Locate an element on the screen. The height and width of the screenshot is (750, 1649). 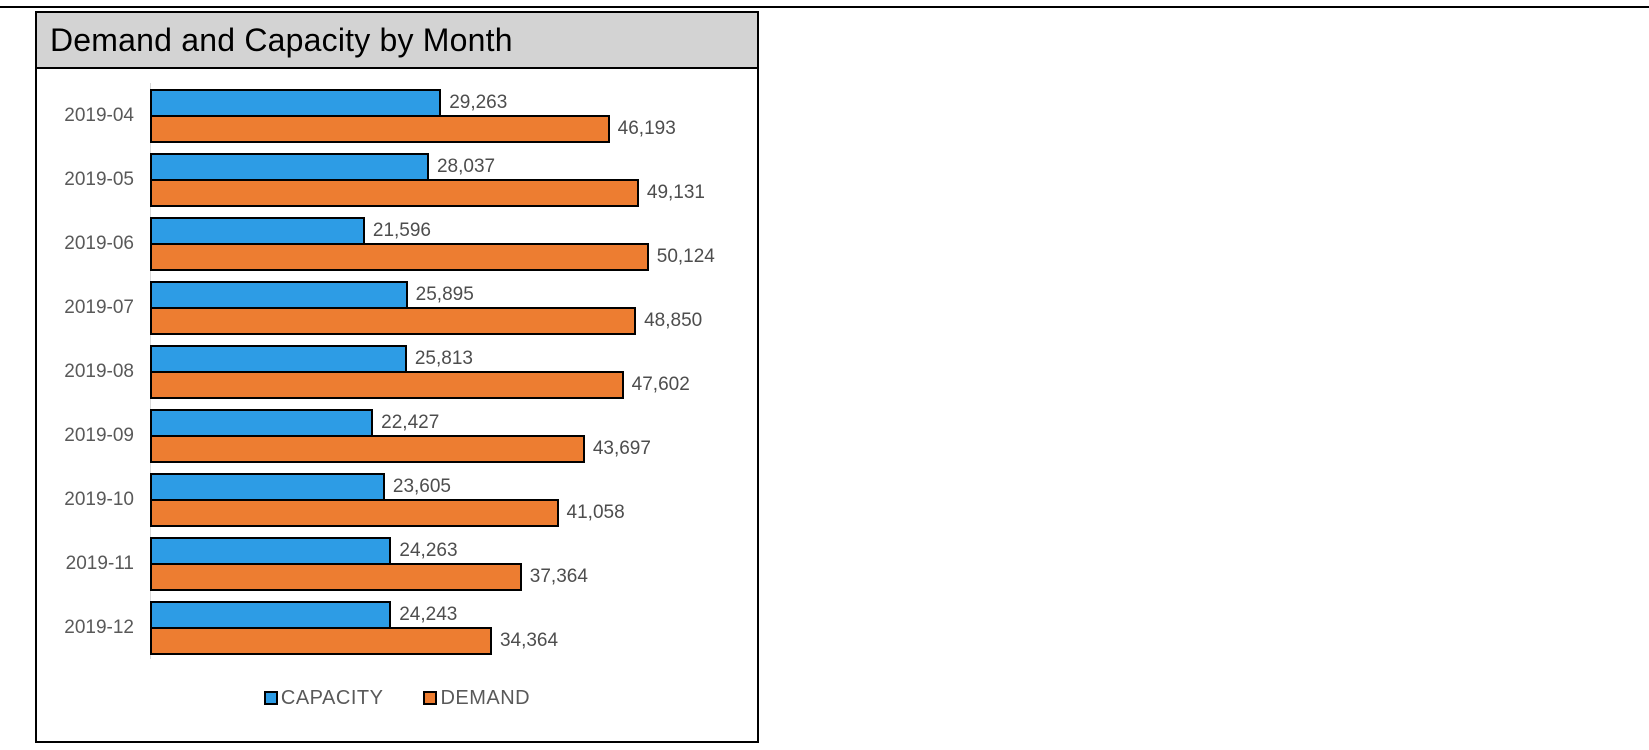
bar-pair: 23,605 41,058 is located at coordinates (453, 500).